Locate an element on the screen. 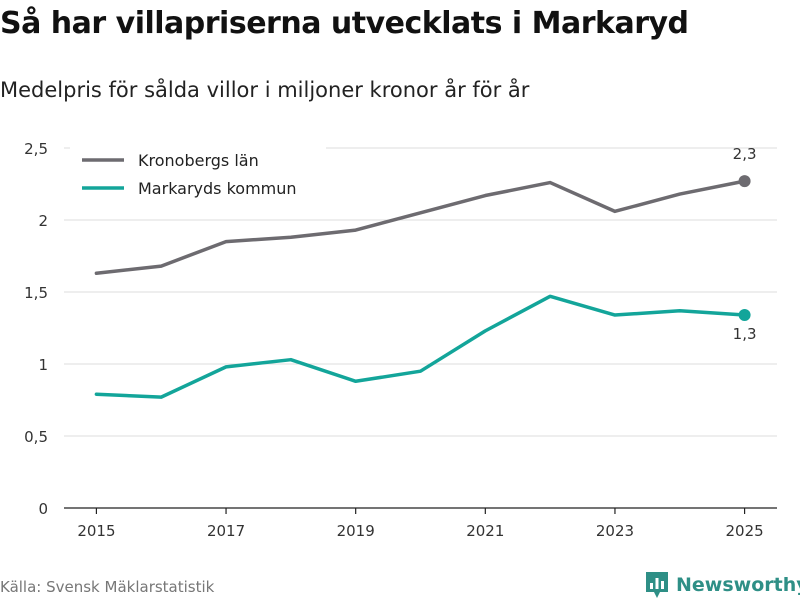  legend: Kronobergs län Markaryds kommun is located at coordinates (198, 177).